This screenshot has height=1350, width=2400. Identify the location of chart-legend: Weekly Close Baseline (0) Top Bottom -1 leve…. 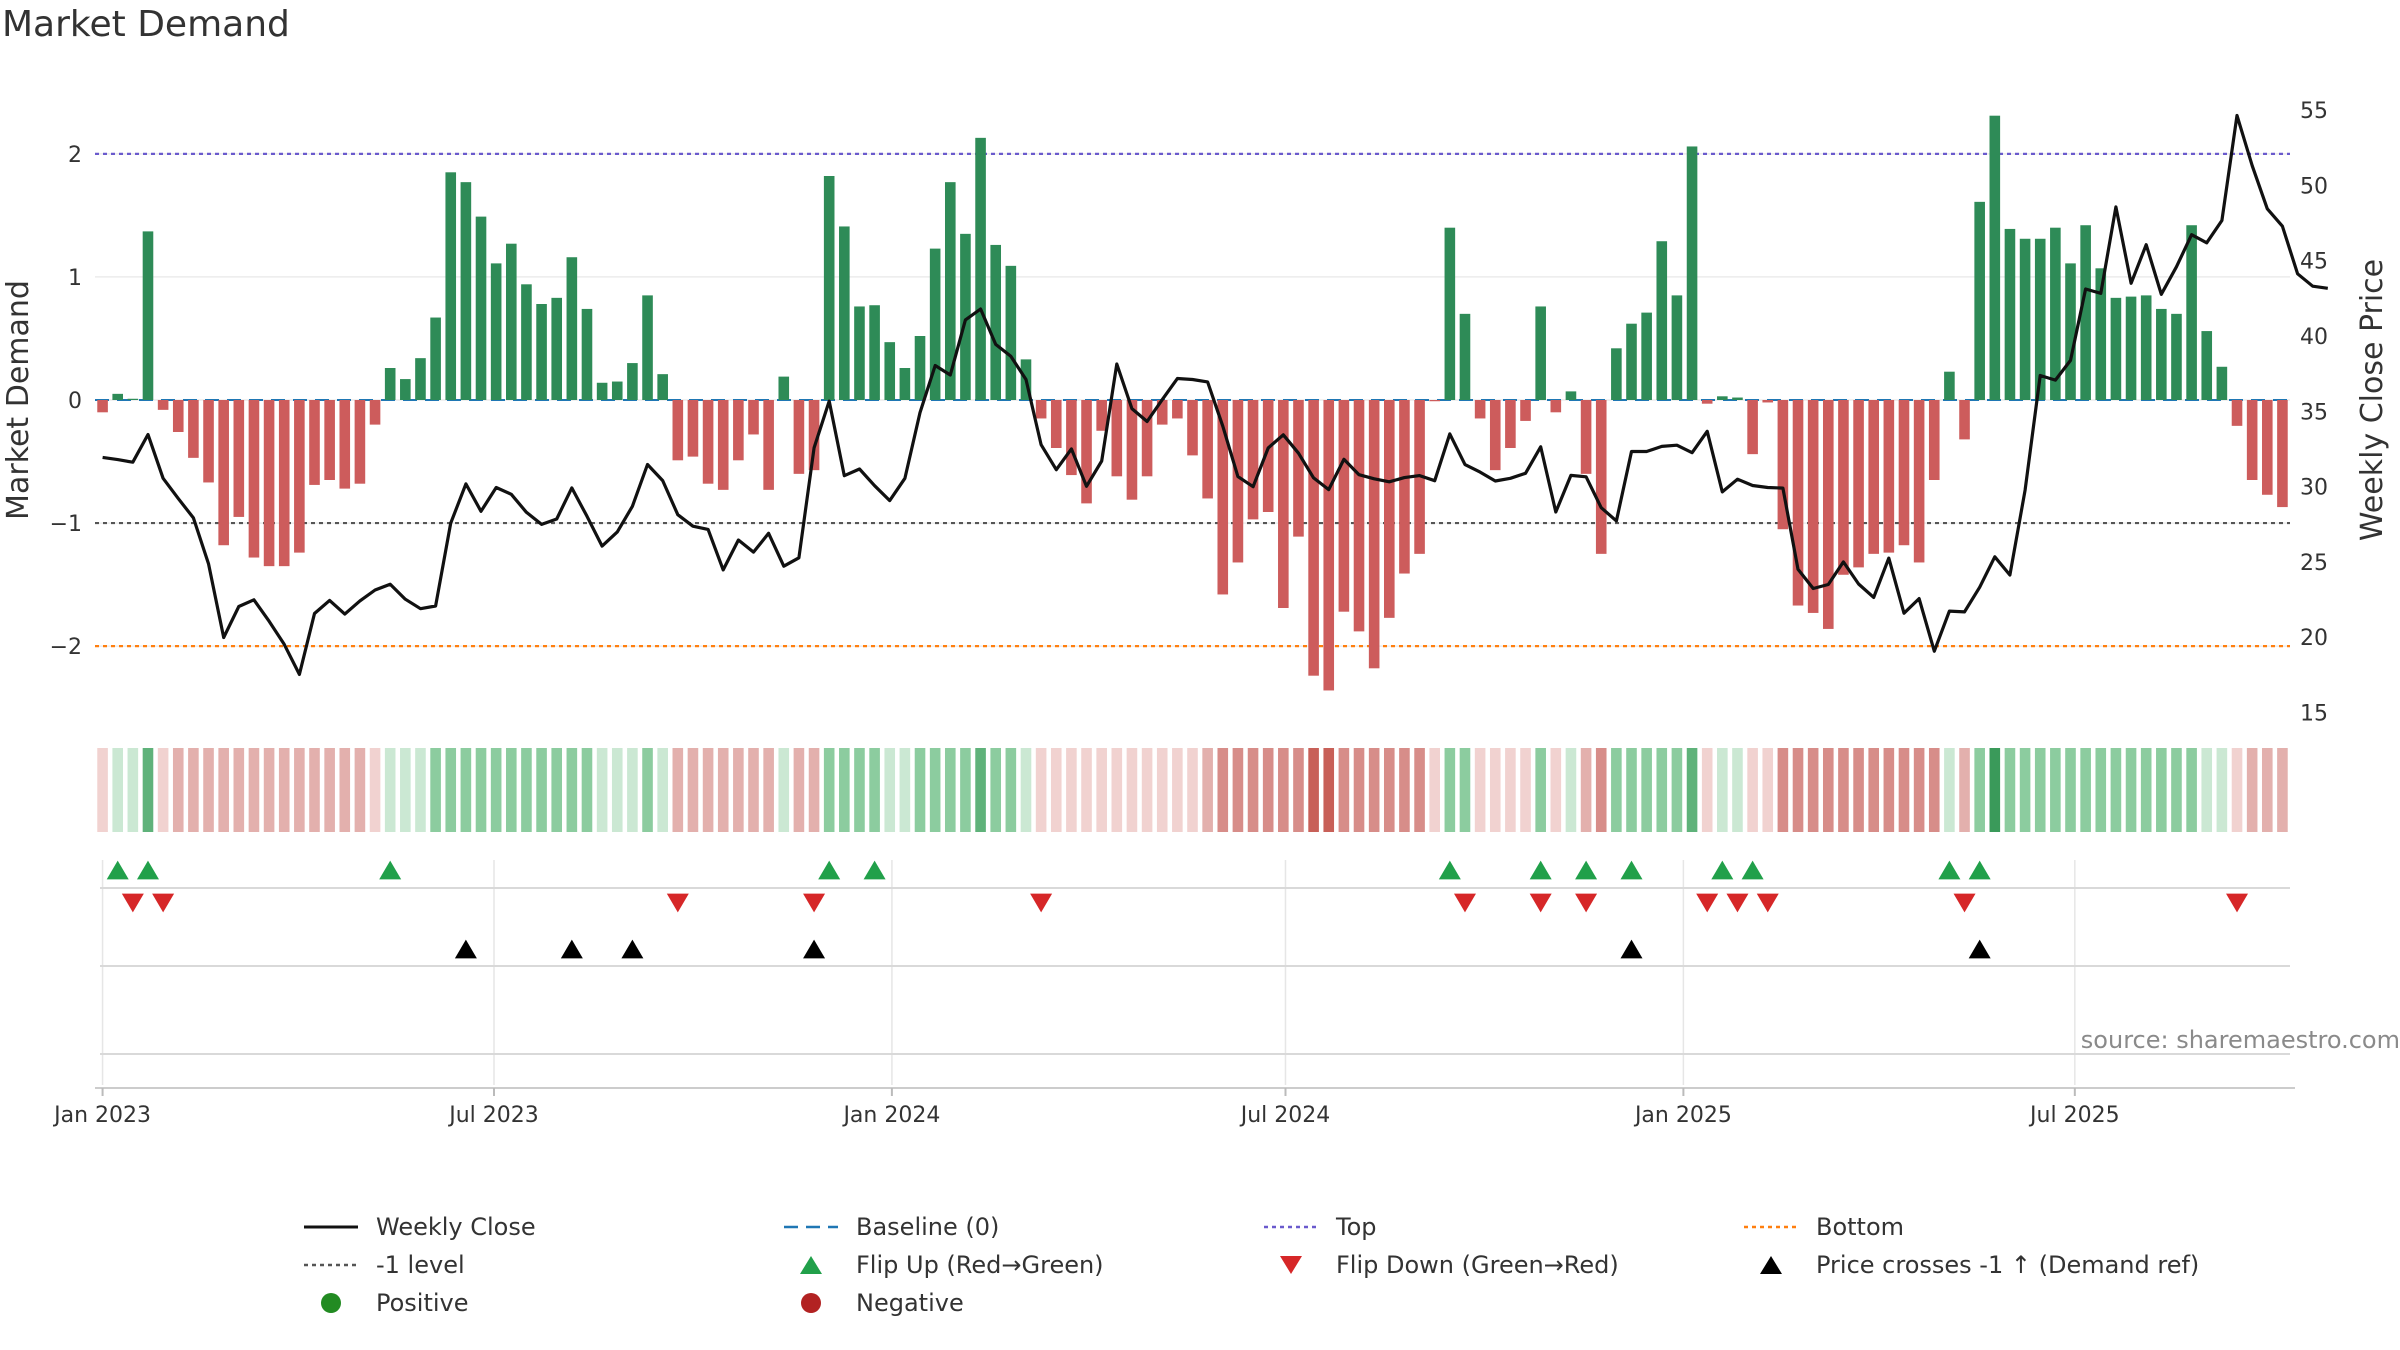
(1290, 1270).